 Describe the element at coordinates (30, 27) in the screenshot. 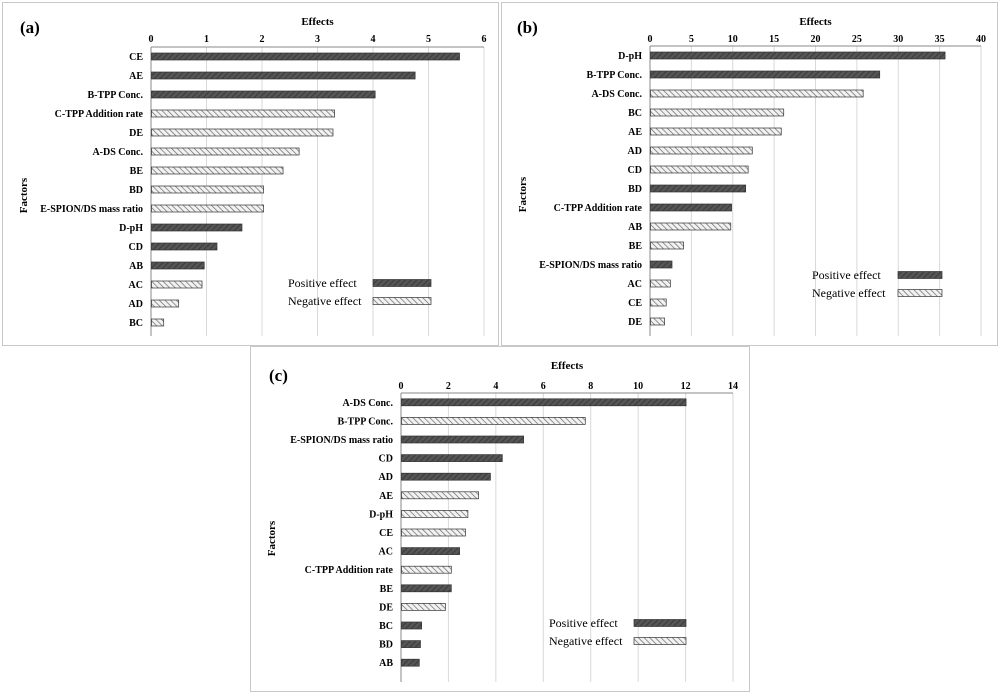

I see `panel-label: (a)` at that location.